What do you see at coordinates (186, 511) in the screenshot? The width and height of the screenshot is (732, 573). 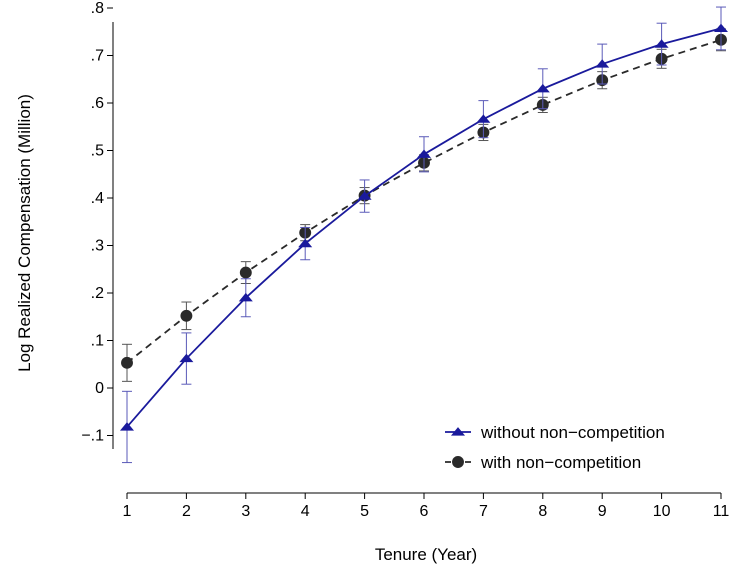 I see `x-tick-label: 2` at bounding box center [186, 511].